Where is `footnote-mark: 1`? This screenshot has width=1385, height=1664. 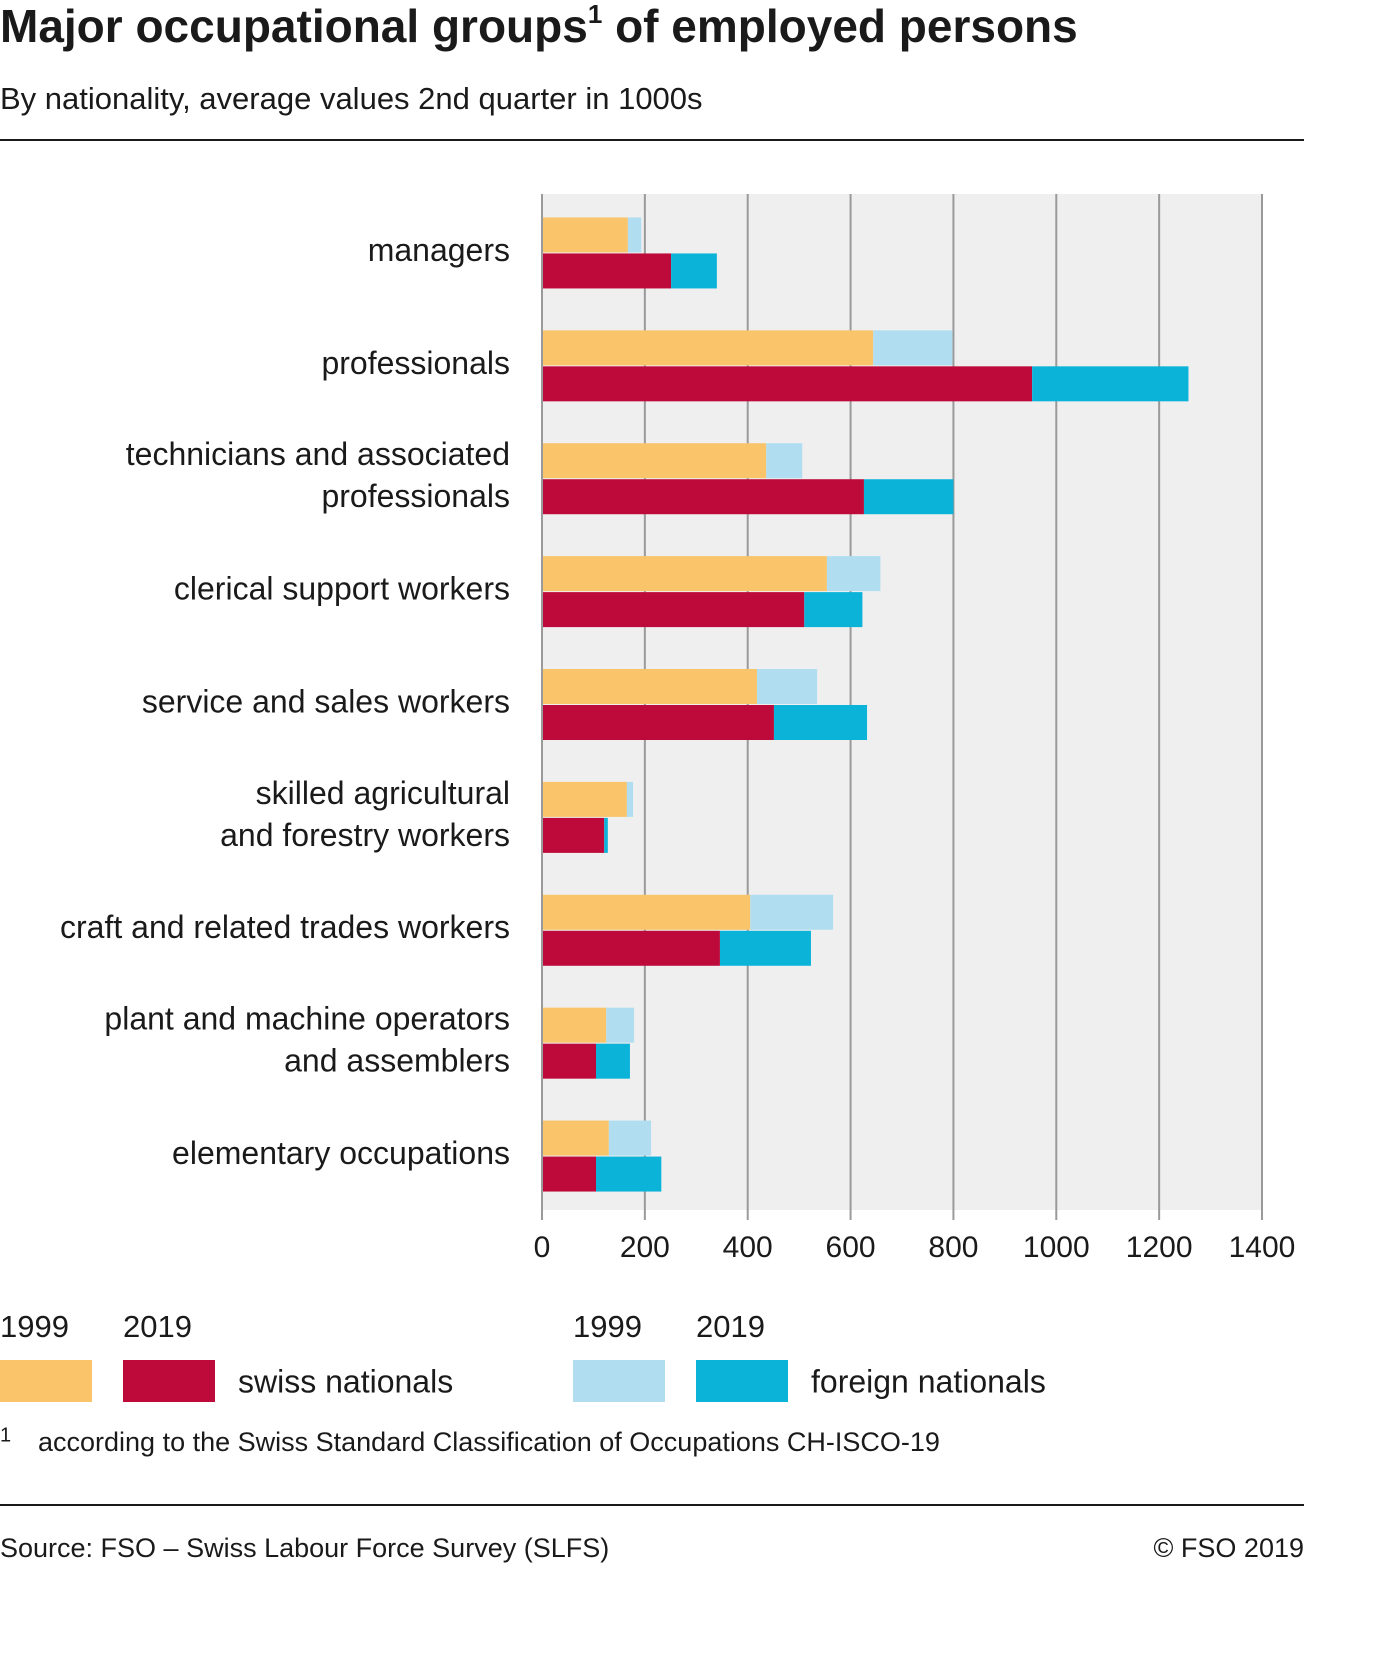 footnote-mark: 1 is located at coordinates (5, 1435).